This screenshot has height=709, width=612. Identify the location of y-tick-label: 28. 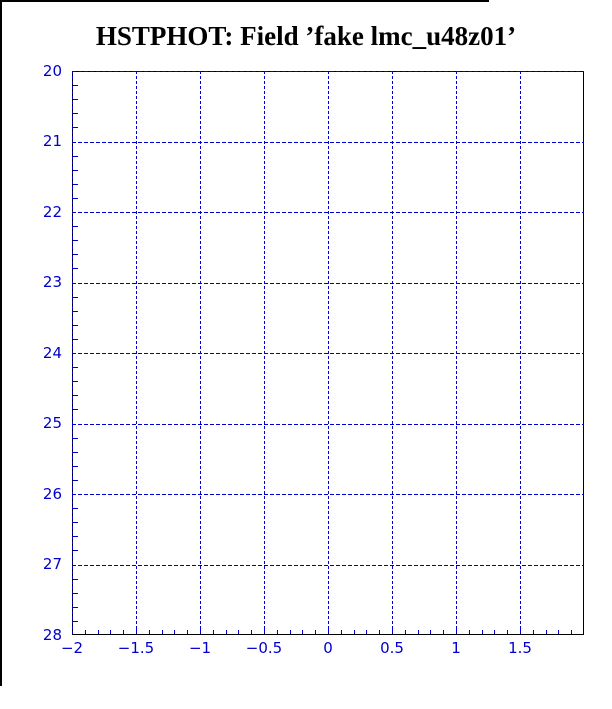
(52, 635).